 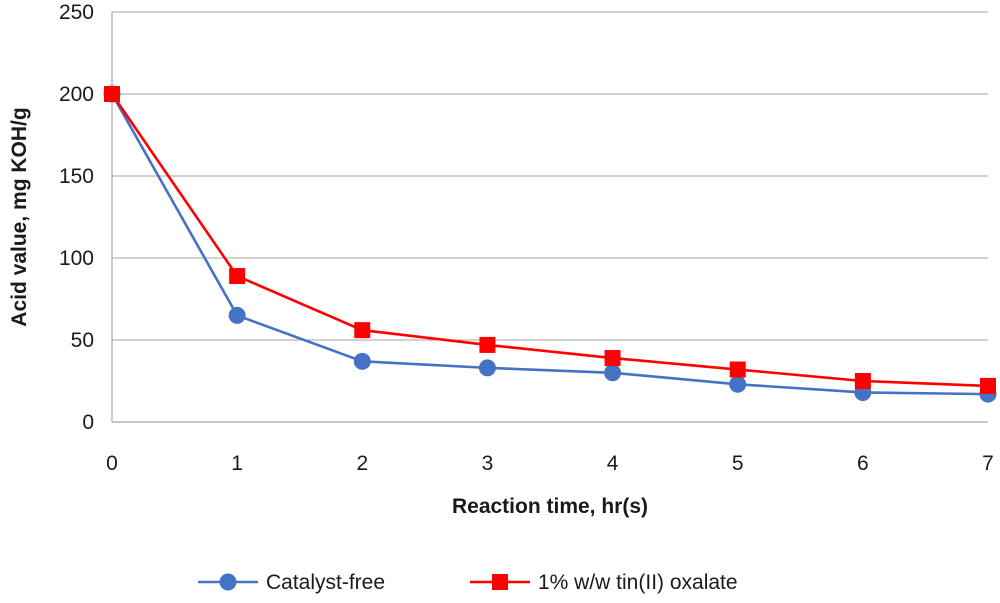 I want to click on y-tick-label: 250, so click(x=76, y=12).